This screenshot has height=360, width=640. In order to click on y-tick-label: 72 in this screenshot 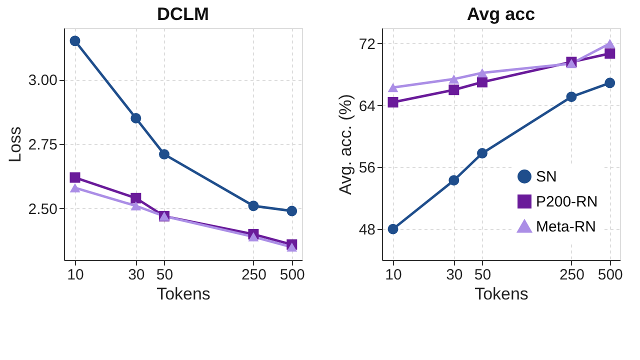, I will do `click(367, 44)`.